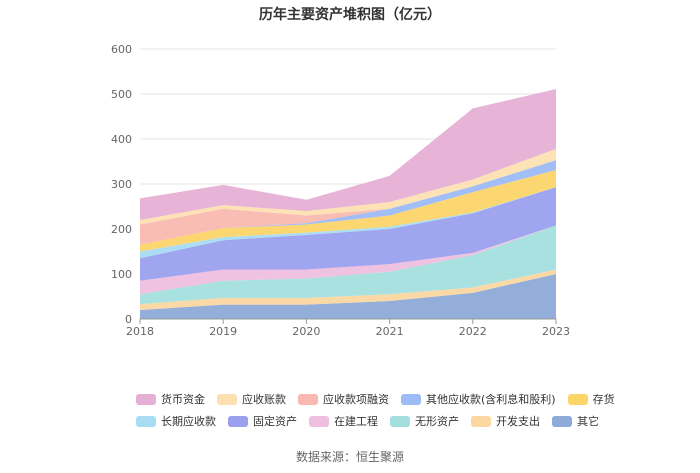 Image resolution: width=700 pixels, height=473 pixels. Describe the element at coordinates (264, 399) in the screenshot. I see `legend-label: 应收账款` at that location.